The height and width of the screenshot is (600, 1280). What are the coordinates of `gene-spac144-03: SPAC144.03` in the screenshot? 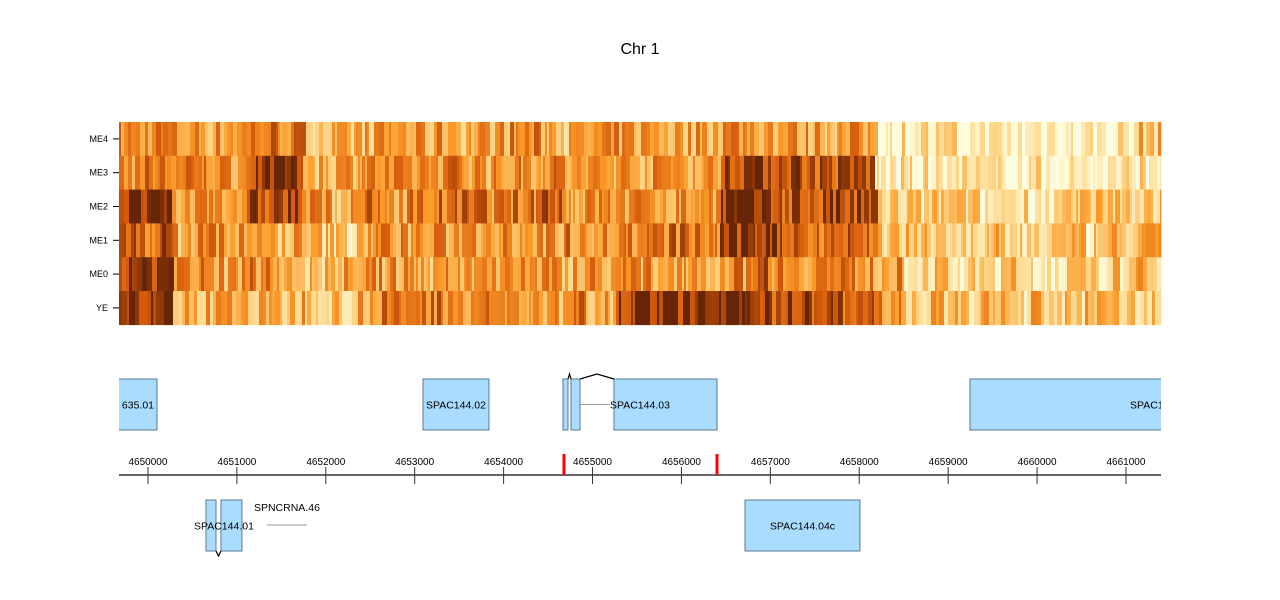 It's located at (640, 401).